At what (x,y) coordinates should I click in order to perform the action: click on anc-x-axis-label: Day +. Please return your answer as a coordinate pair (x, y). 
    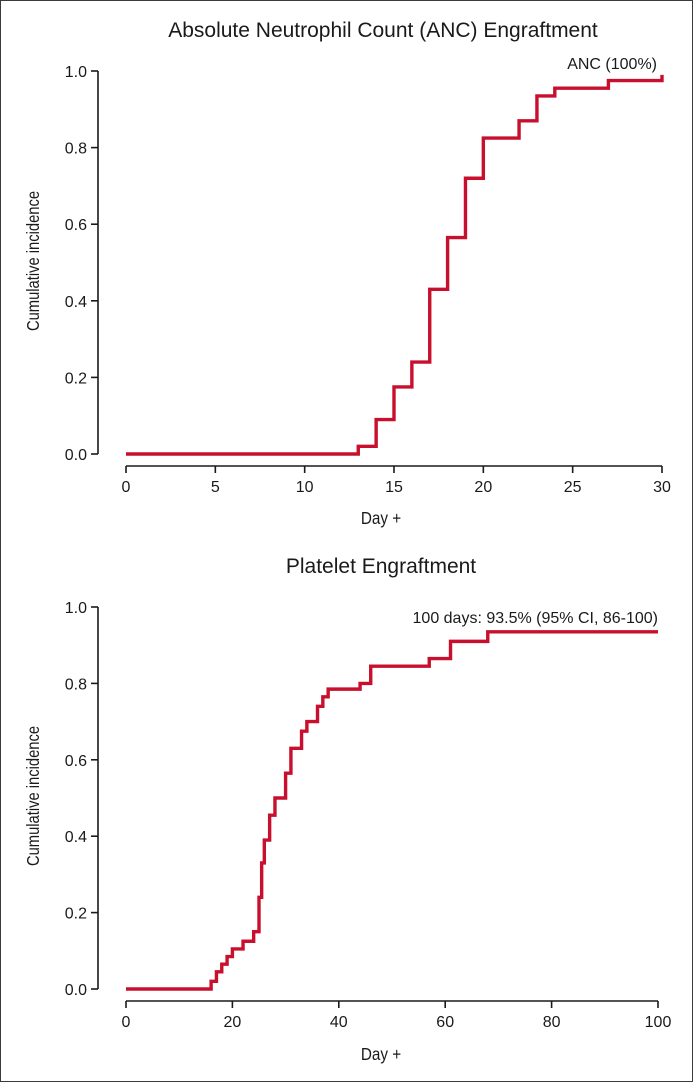
    Looking at the image, I should click on (381, 518).